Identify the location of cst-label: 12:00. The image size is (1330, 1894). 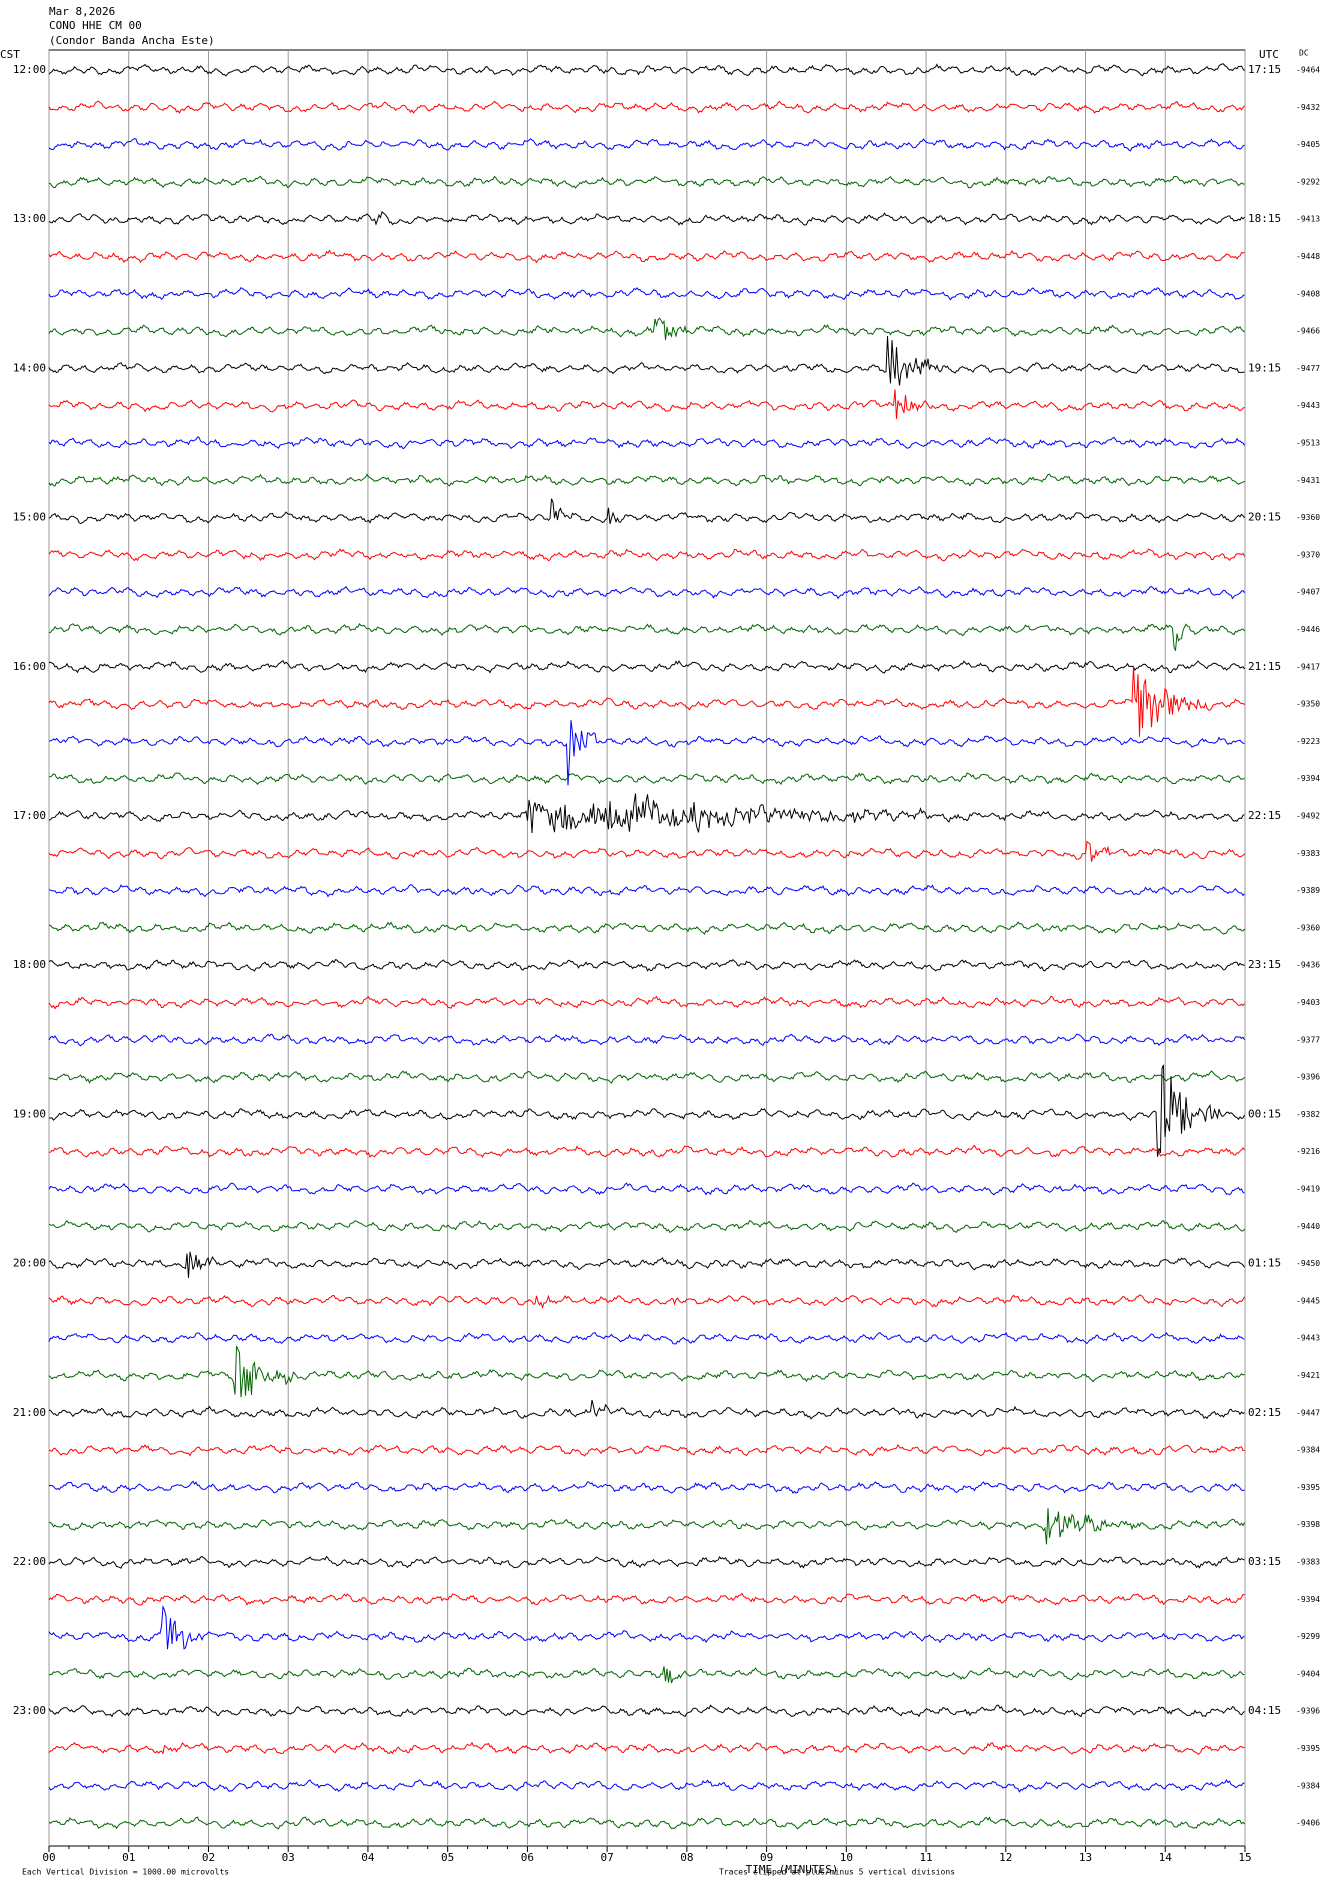
(29, 69).